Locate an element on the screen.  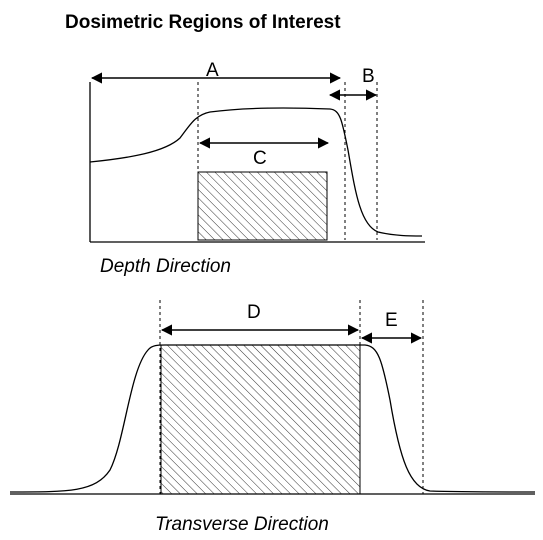
caption: Transverse Direction is located at coordinates (242, 524).